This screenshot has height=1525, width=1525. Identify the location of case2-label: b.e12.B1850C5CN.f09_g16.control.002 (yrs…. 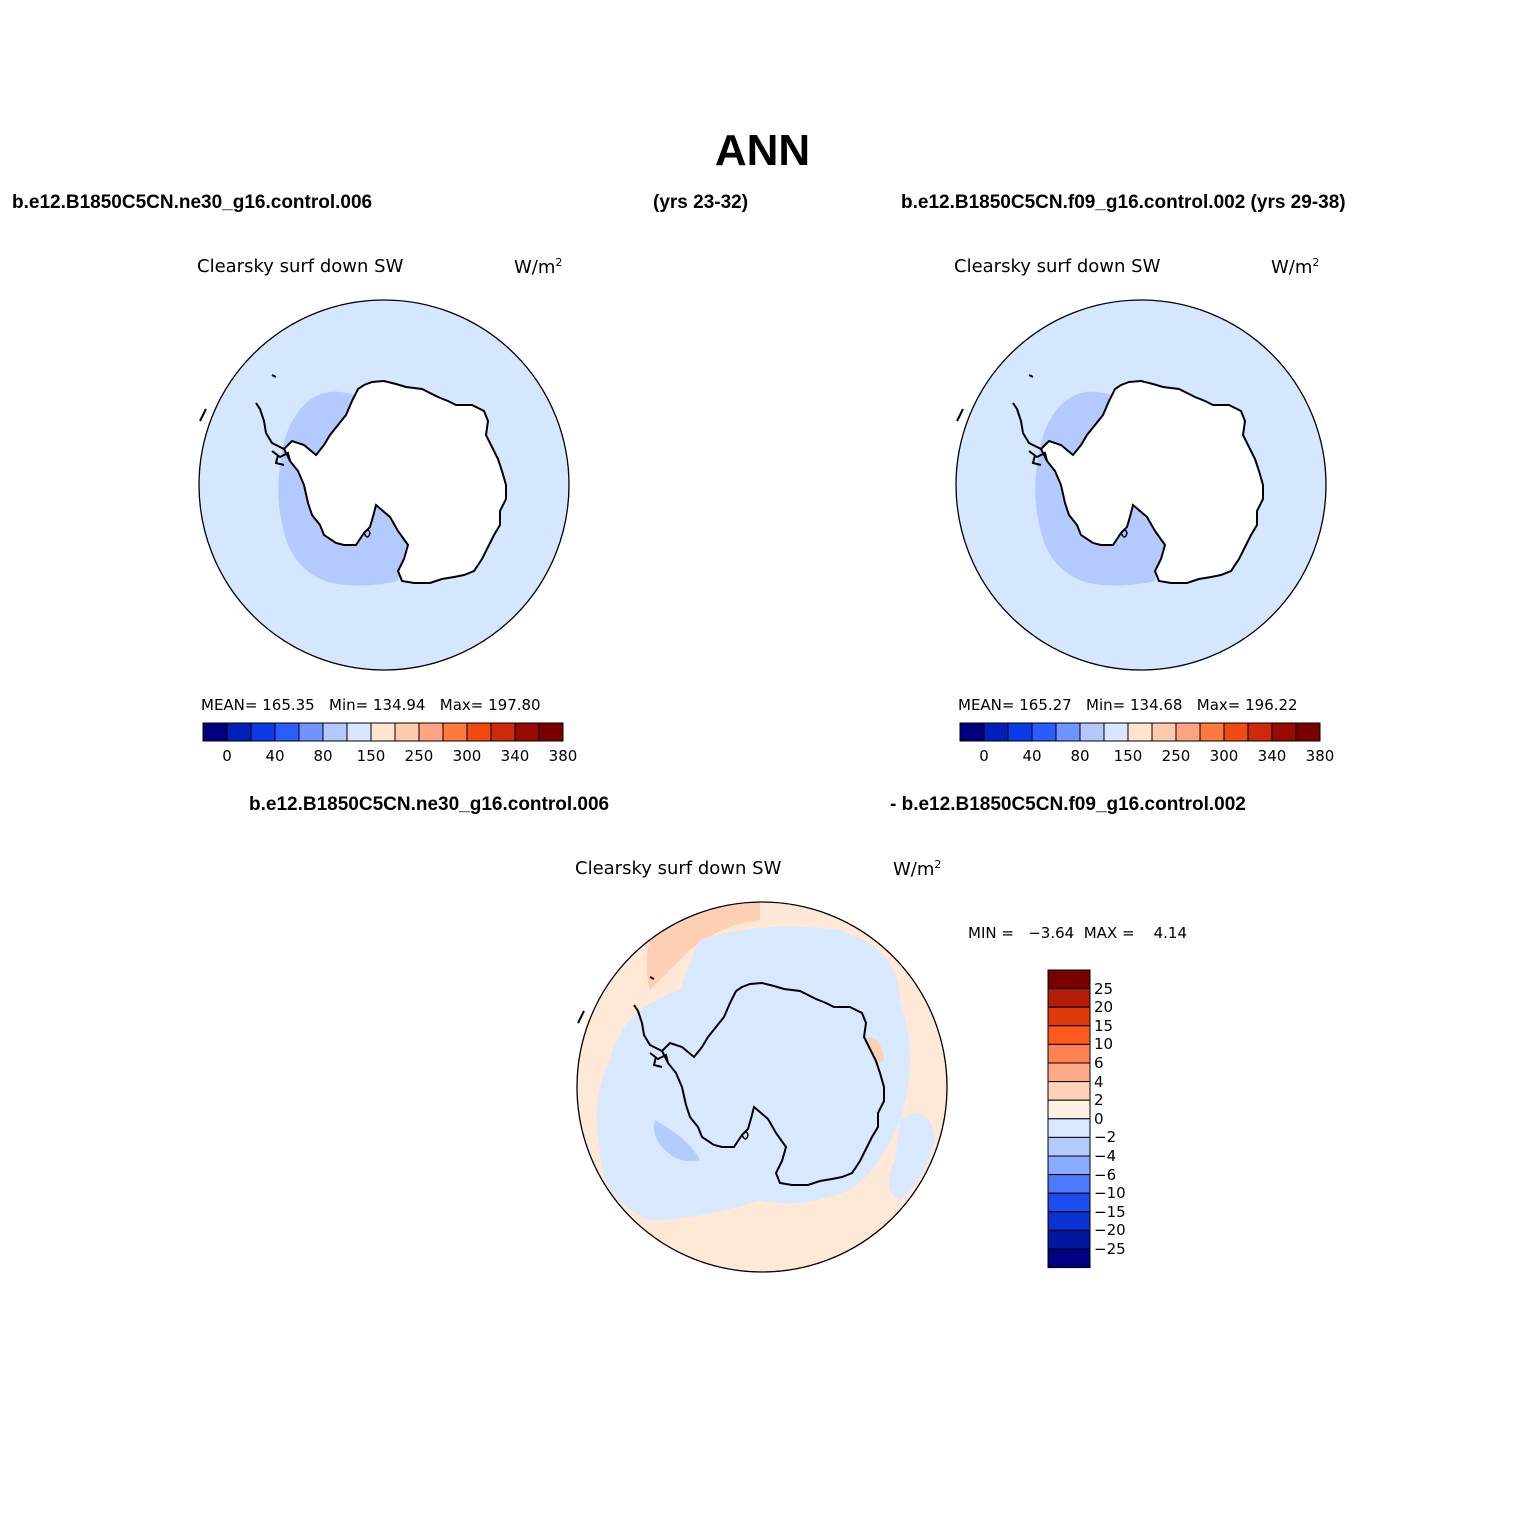
(1123, 202).